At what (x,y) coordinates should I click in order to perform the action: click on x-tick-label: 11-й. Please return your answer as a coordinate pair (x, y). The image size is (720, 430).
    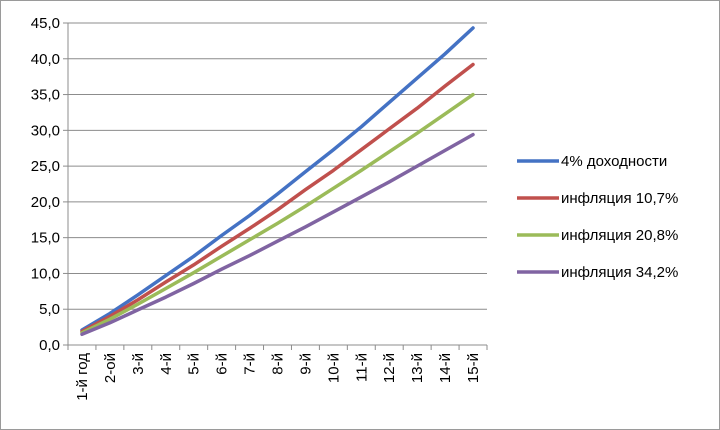
    Looking at the image, I should click on (361, 367).